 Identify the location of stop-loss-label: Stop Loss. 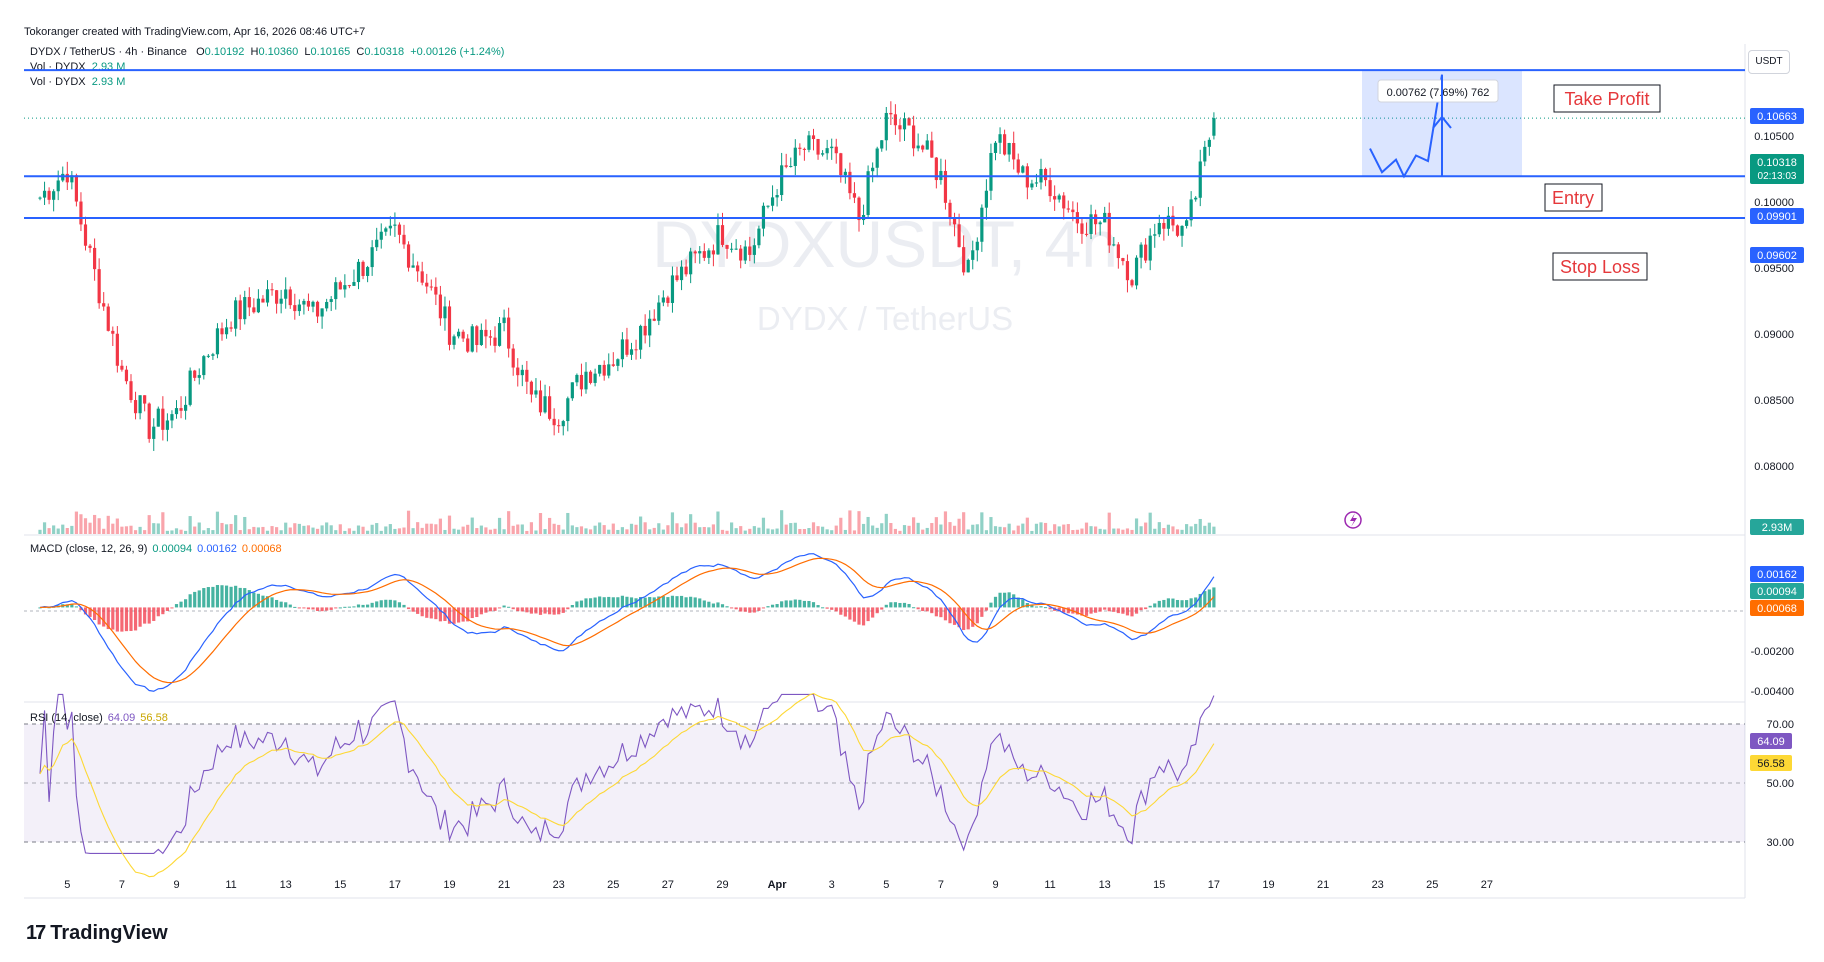
(1600, 267).